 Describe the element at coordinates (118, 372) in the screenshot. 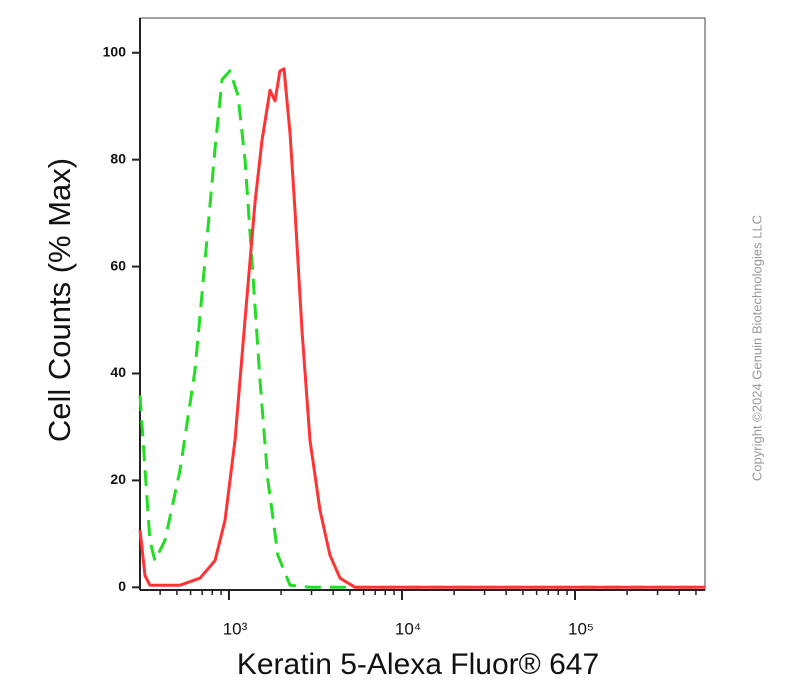

I see `y-tick-label: 40` at that location.